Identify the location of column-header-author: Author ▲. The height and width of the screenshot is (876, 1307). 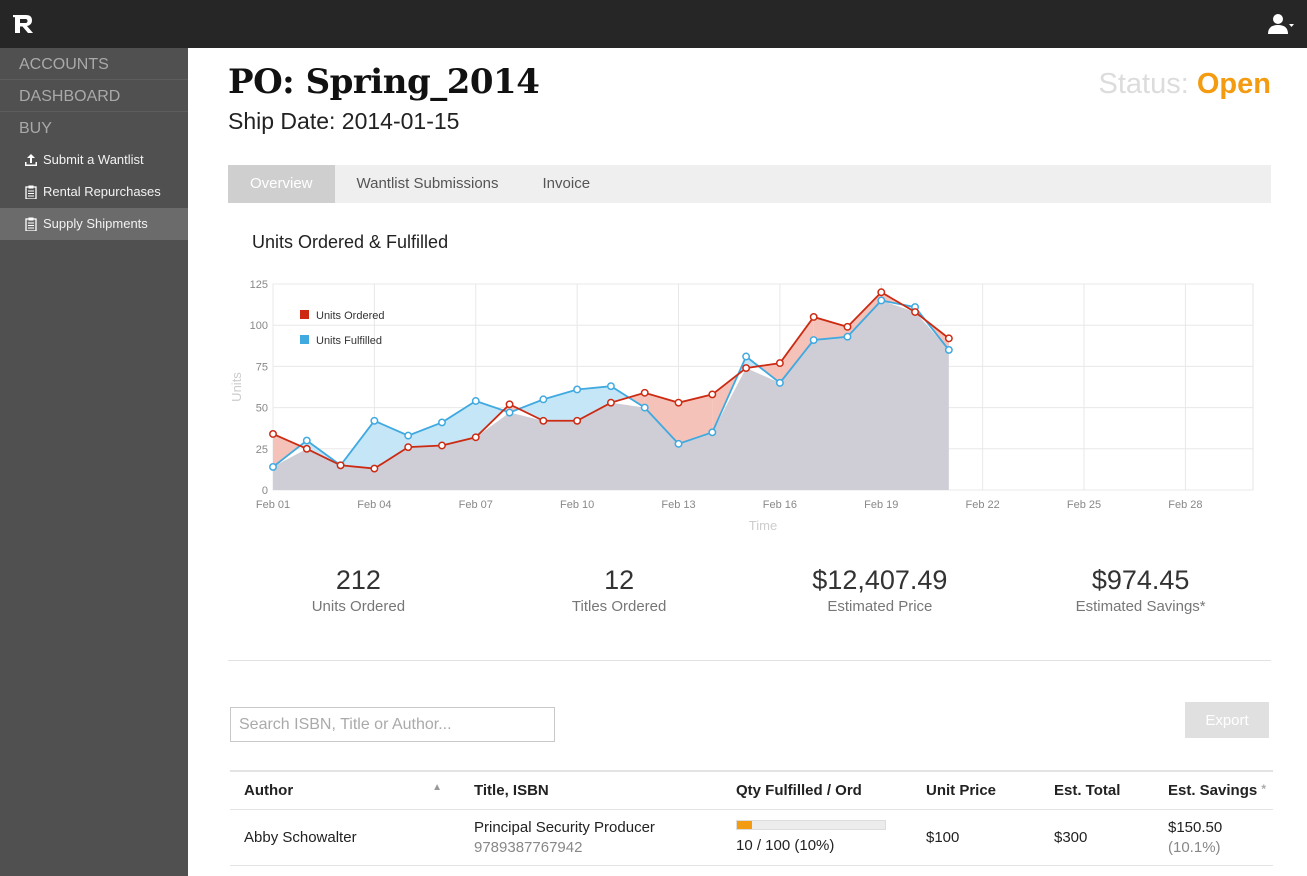
(345, 790).